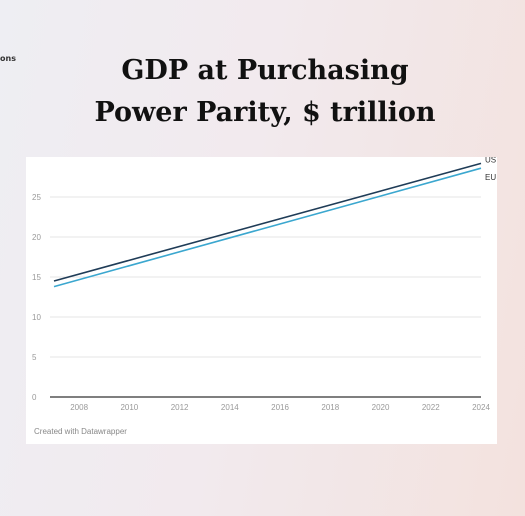 This screenshot has width=525, height=516. Describe the element at coordinates (36, 317) in the screenshot. I see `y-tick-label-10: 10` at that location.